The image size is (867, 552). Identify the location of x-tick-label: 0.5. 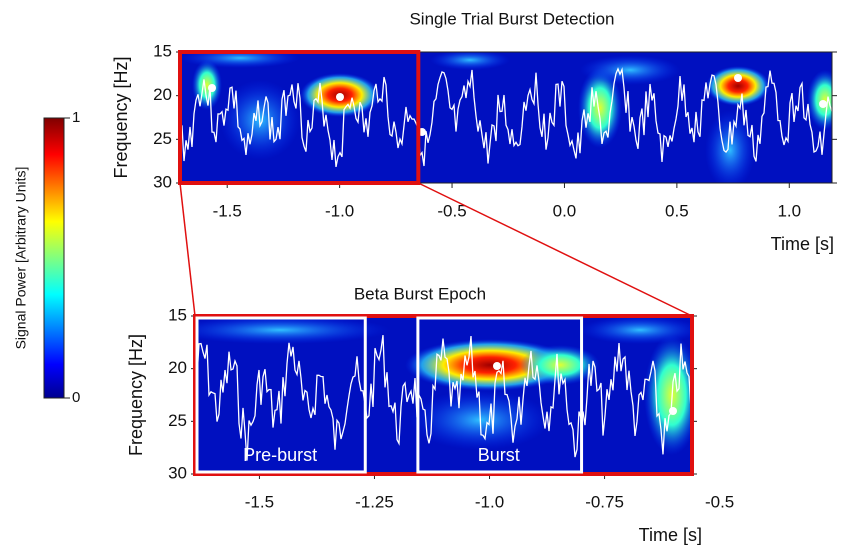
(677, 210).